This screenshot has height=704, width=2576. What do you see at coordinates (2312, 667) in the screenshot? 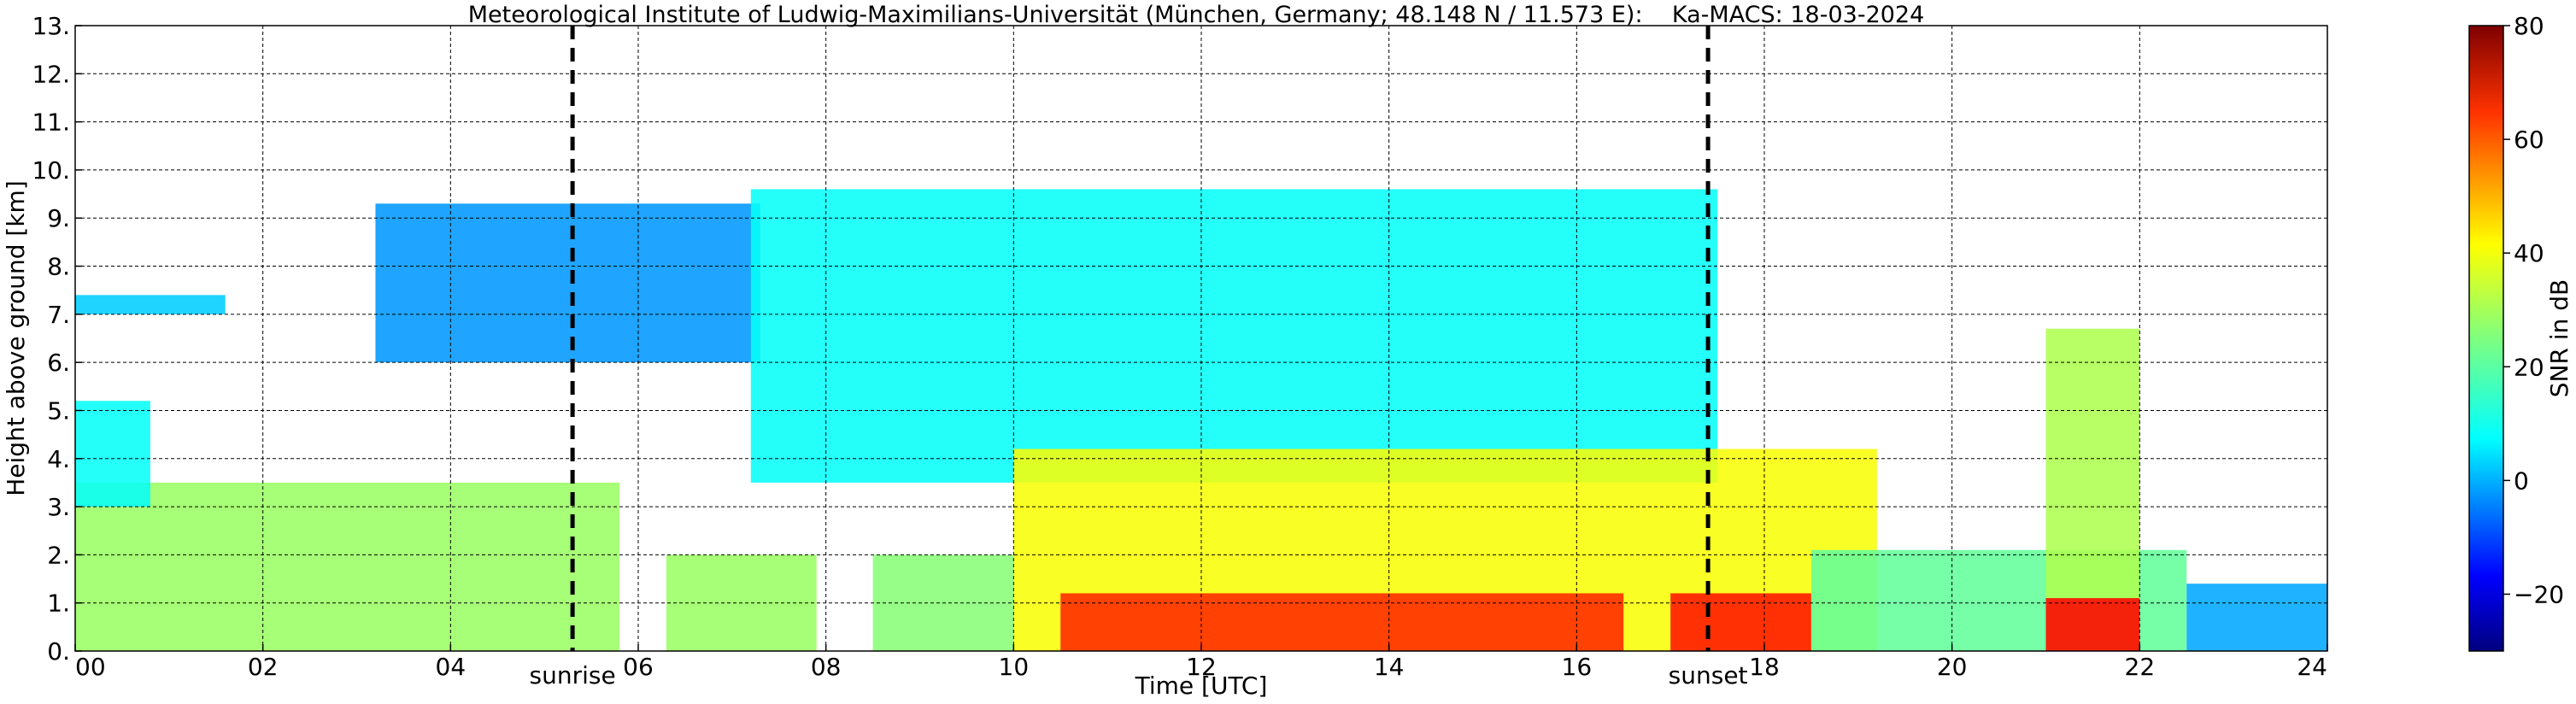
I see `x-tick-label: 24` at bounding box center [2312, 667].